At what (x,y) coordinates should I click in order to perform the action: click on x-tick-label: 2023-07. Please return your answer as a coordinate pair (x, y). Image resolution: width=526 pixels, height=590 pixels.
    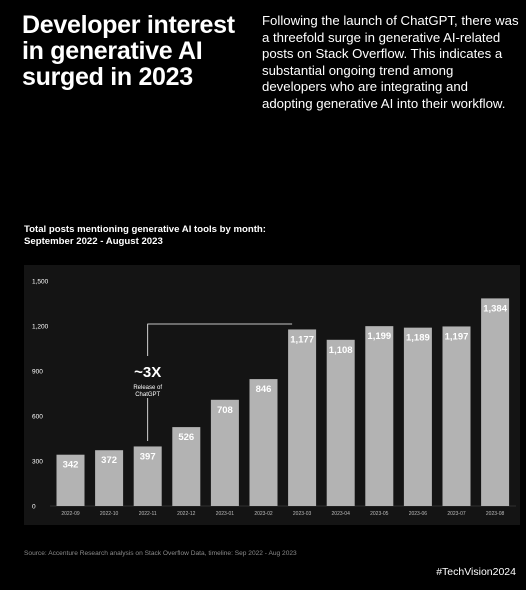
    Looking at the image, I should click on (456, 514).